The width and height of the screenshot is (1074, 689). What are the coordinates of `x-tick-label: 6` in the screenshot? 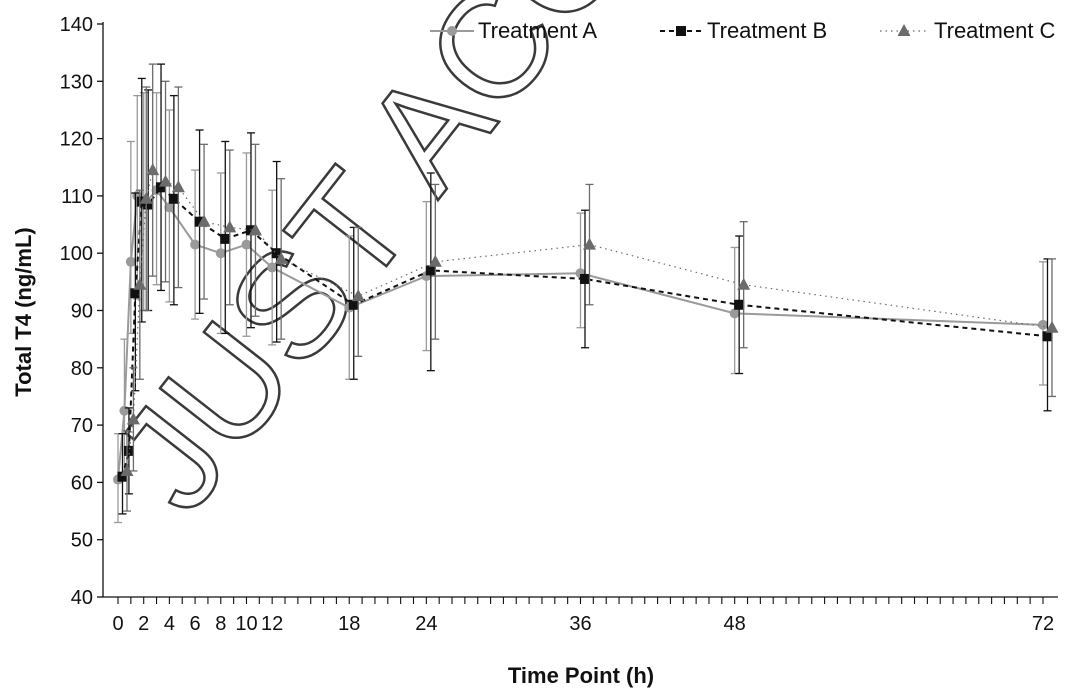 It's located at (195, 624).